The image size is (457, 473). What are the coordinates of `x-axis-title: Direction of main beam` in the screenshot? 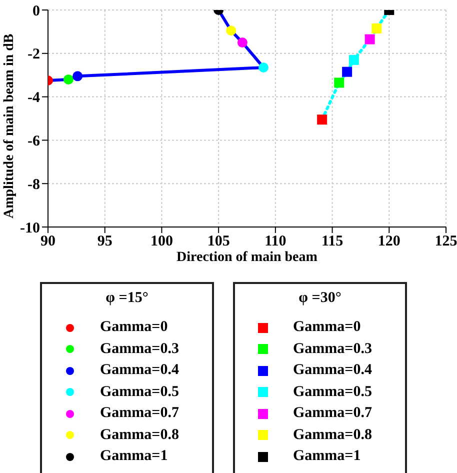 It's located at (247, 257).